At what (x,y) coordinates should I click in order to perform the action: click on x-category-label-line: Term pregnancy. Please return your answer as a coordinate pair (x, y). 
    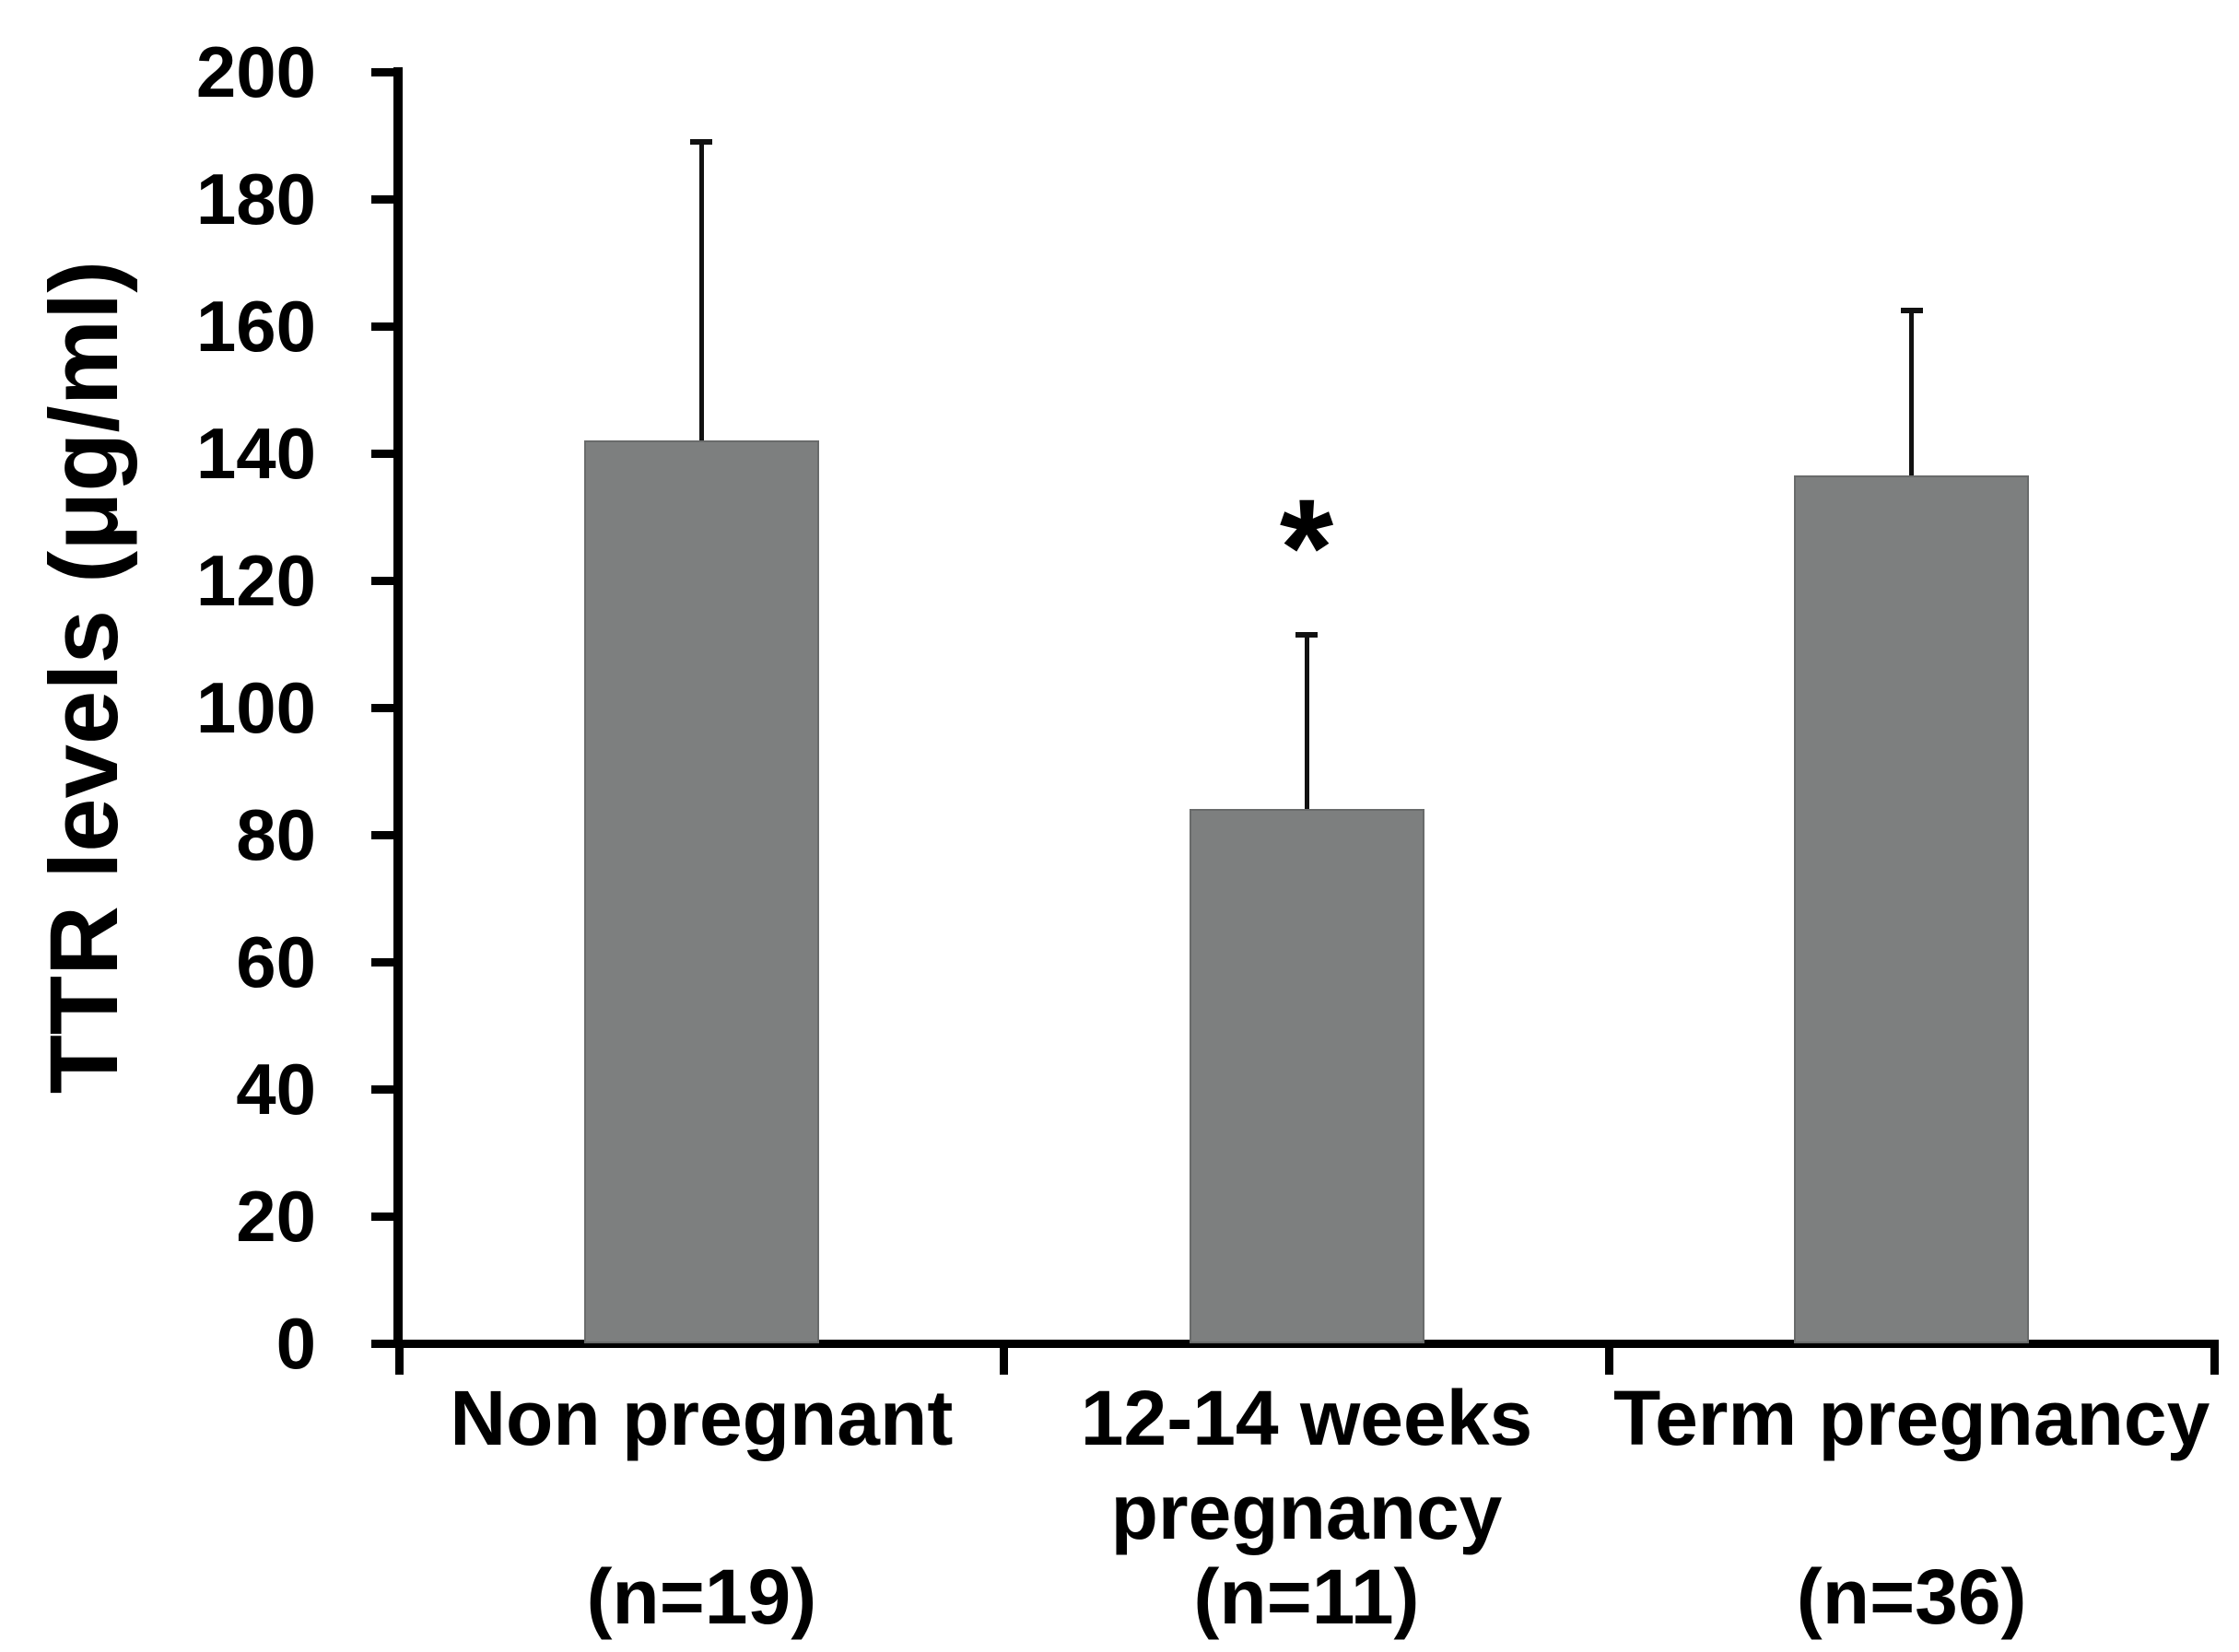
    Looking at the image, I should click on (1911, 1418).